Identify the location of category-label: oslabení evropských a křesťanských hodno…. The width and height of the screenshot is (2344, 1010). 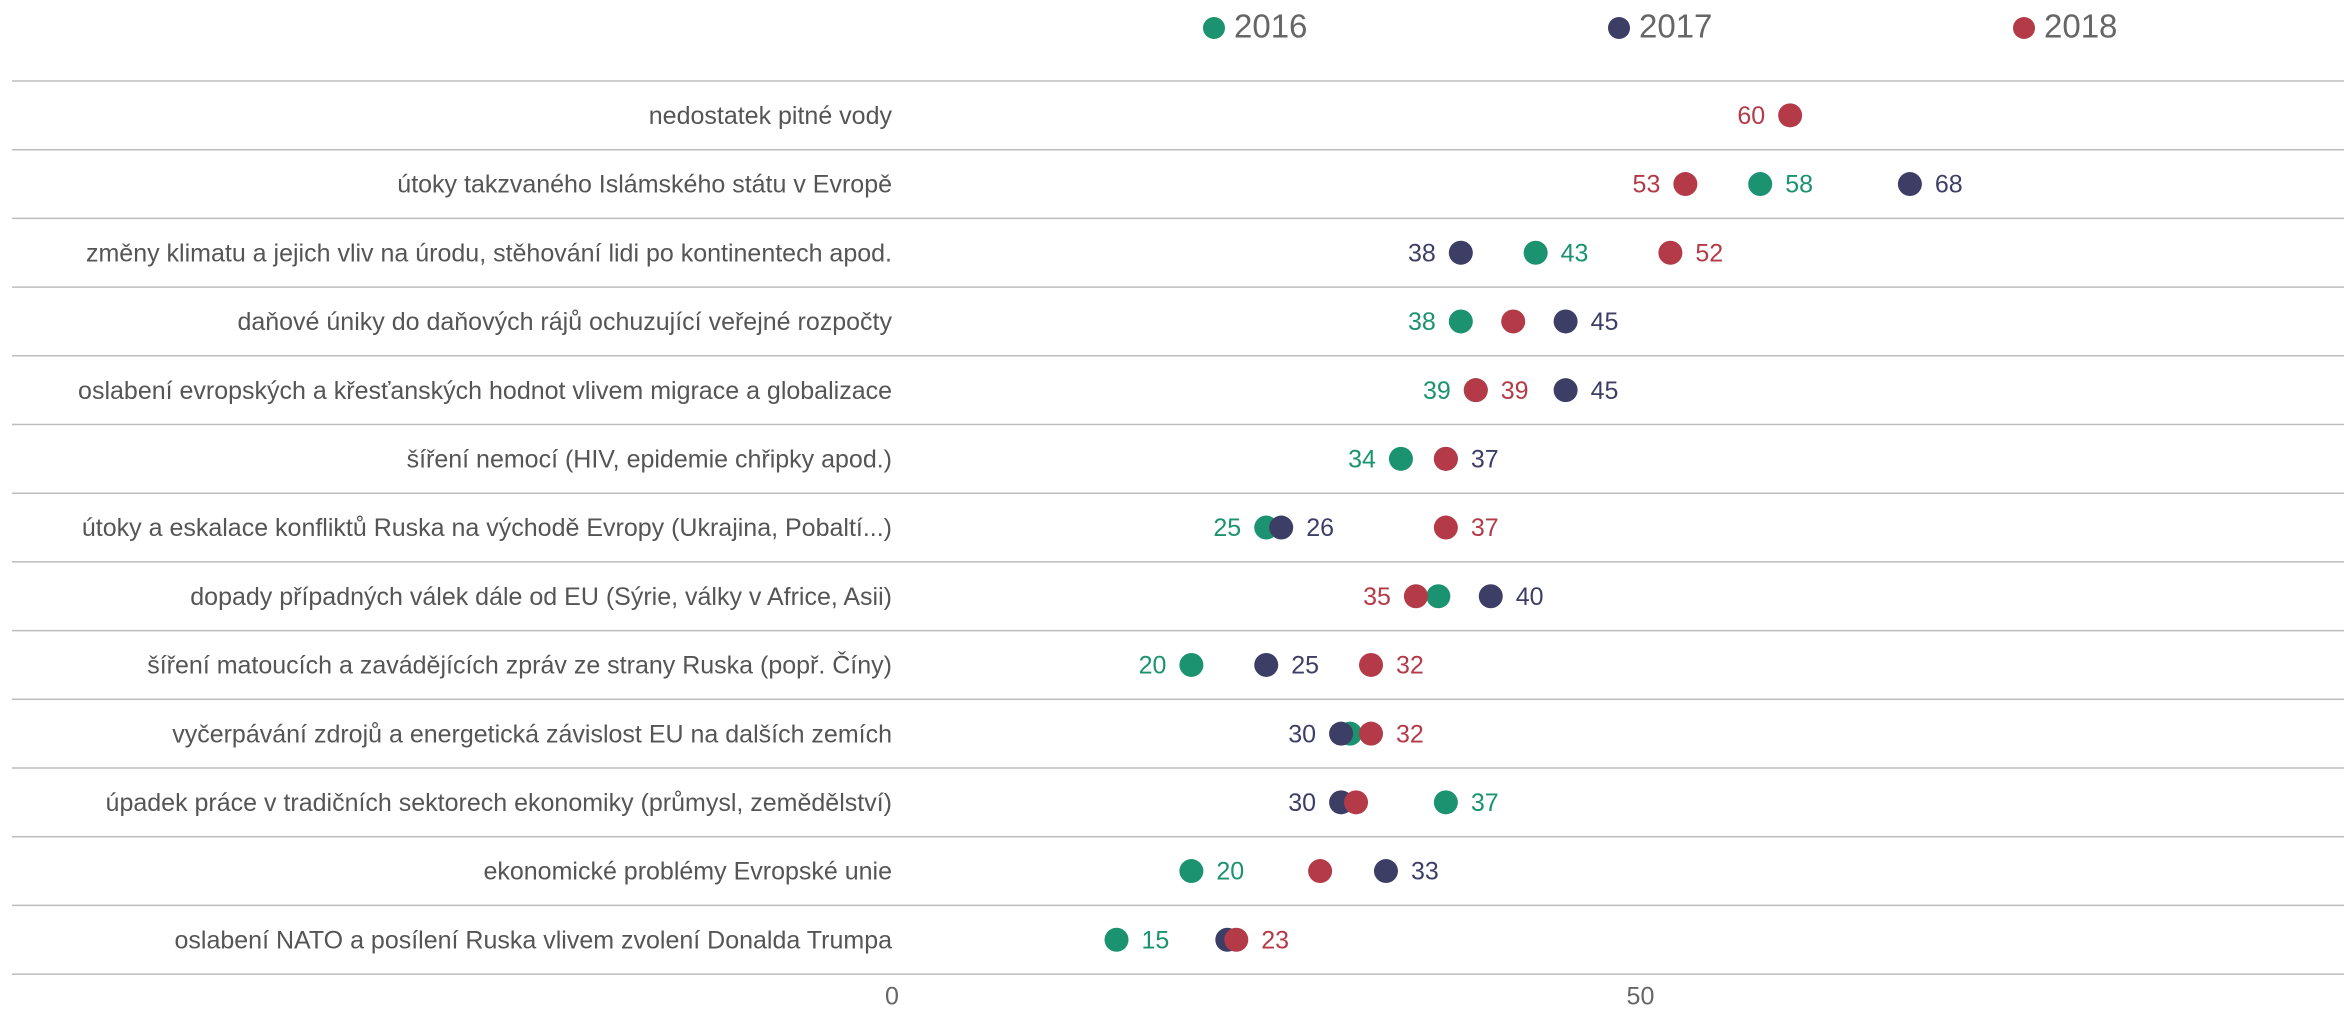
(485, 391).